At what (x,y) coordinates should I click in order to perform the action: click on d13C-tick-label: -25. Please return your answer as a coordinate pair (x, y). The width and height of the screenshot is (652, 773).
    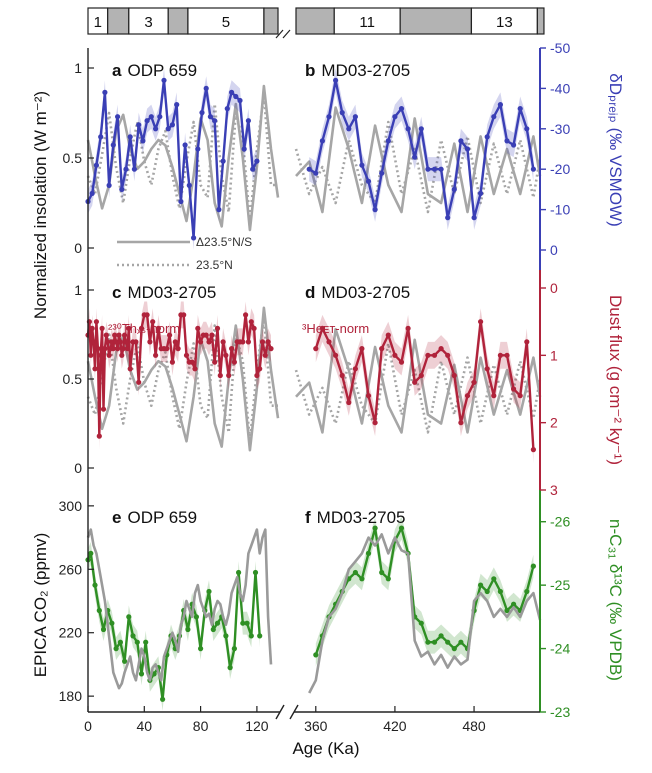
    Looking at the image, I should click on (560, 585).